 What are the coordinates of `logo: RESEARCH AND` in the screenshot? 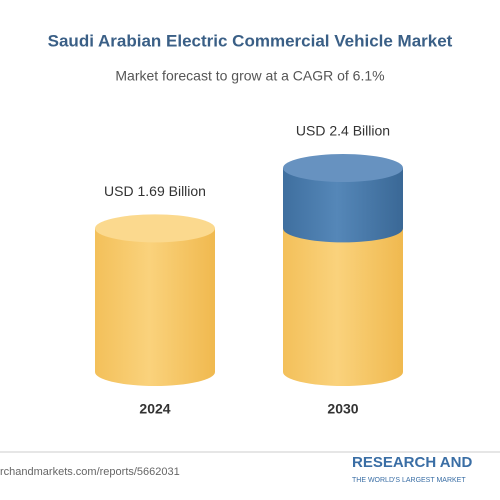 It's located at (412, 462).